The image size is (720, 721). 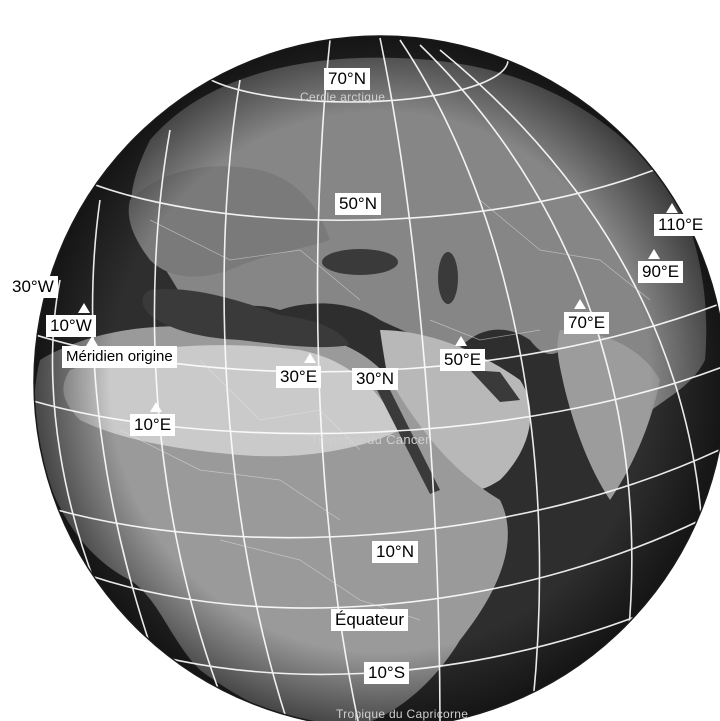 I want to click on lon-70e-marker, so click(x=580, y=304).